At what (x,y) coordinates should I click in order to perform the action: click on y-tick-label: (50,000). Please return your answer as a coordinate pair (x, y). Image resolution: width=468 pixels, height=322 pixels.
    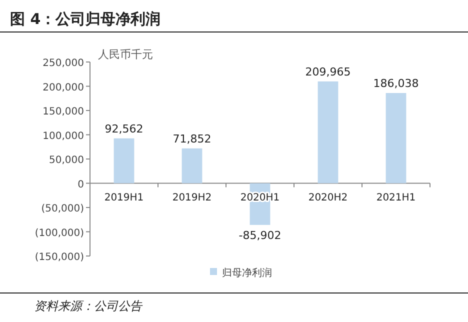
    Looking at the image, I should click on (62, 209).